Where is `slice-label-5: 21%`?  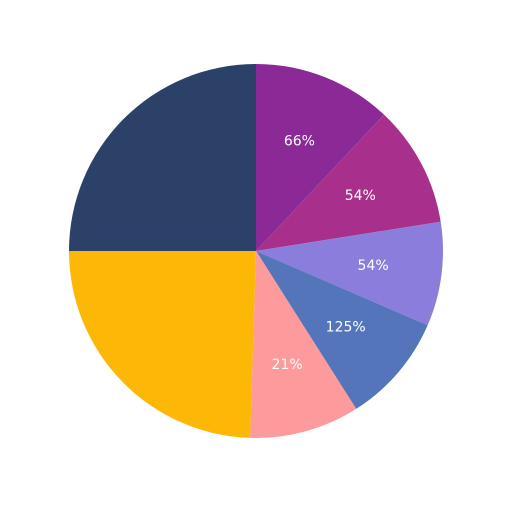
slice-label-5: 21% is located at coordinates (287, 365).